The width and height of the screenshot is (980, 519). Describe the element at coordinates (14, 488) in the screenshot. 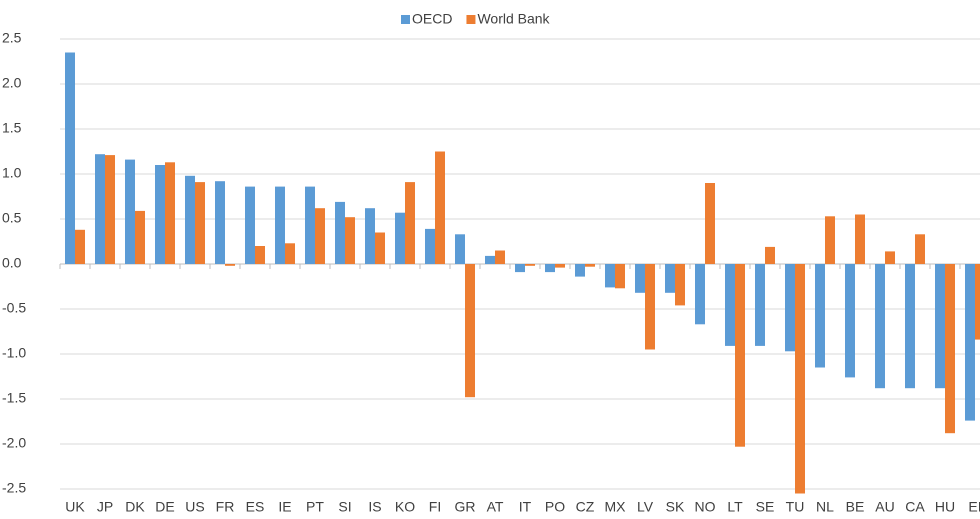

I see `y-tick-label: -2.5` at that location.